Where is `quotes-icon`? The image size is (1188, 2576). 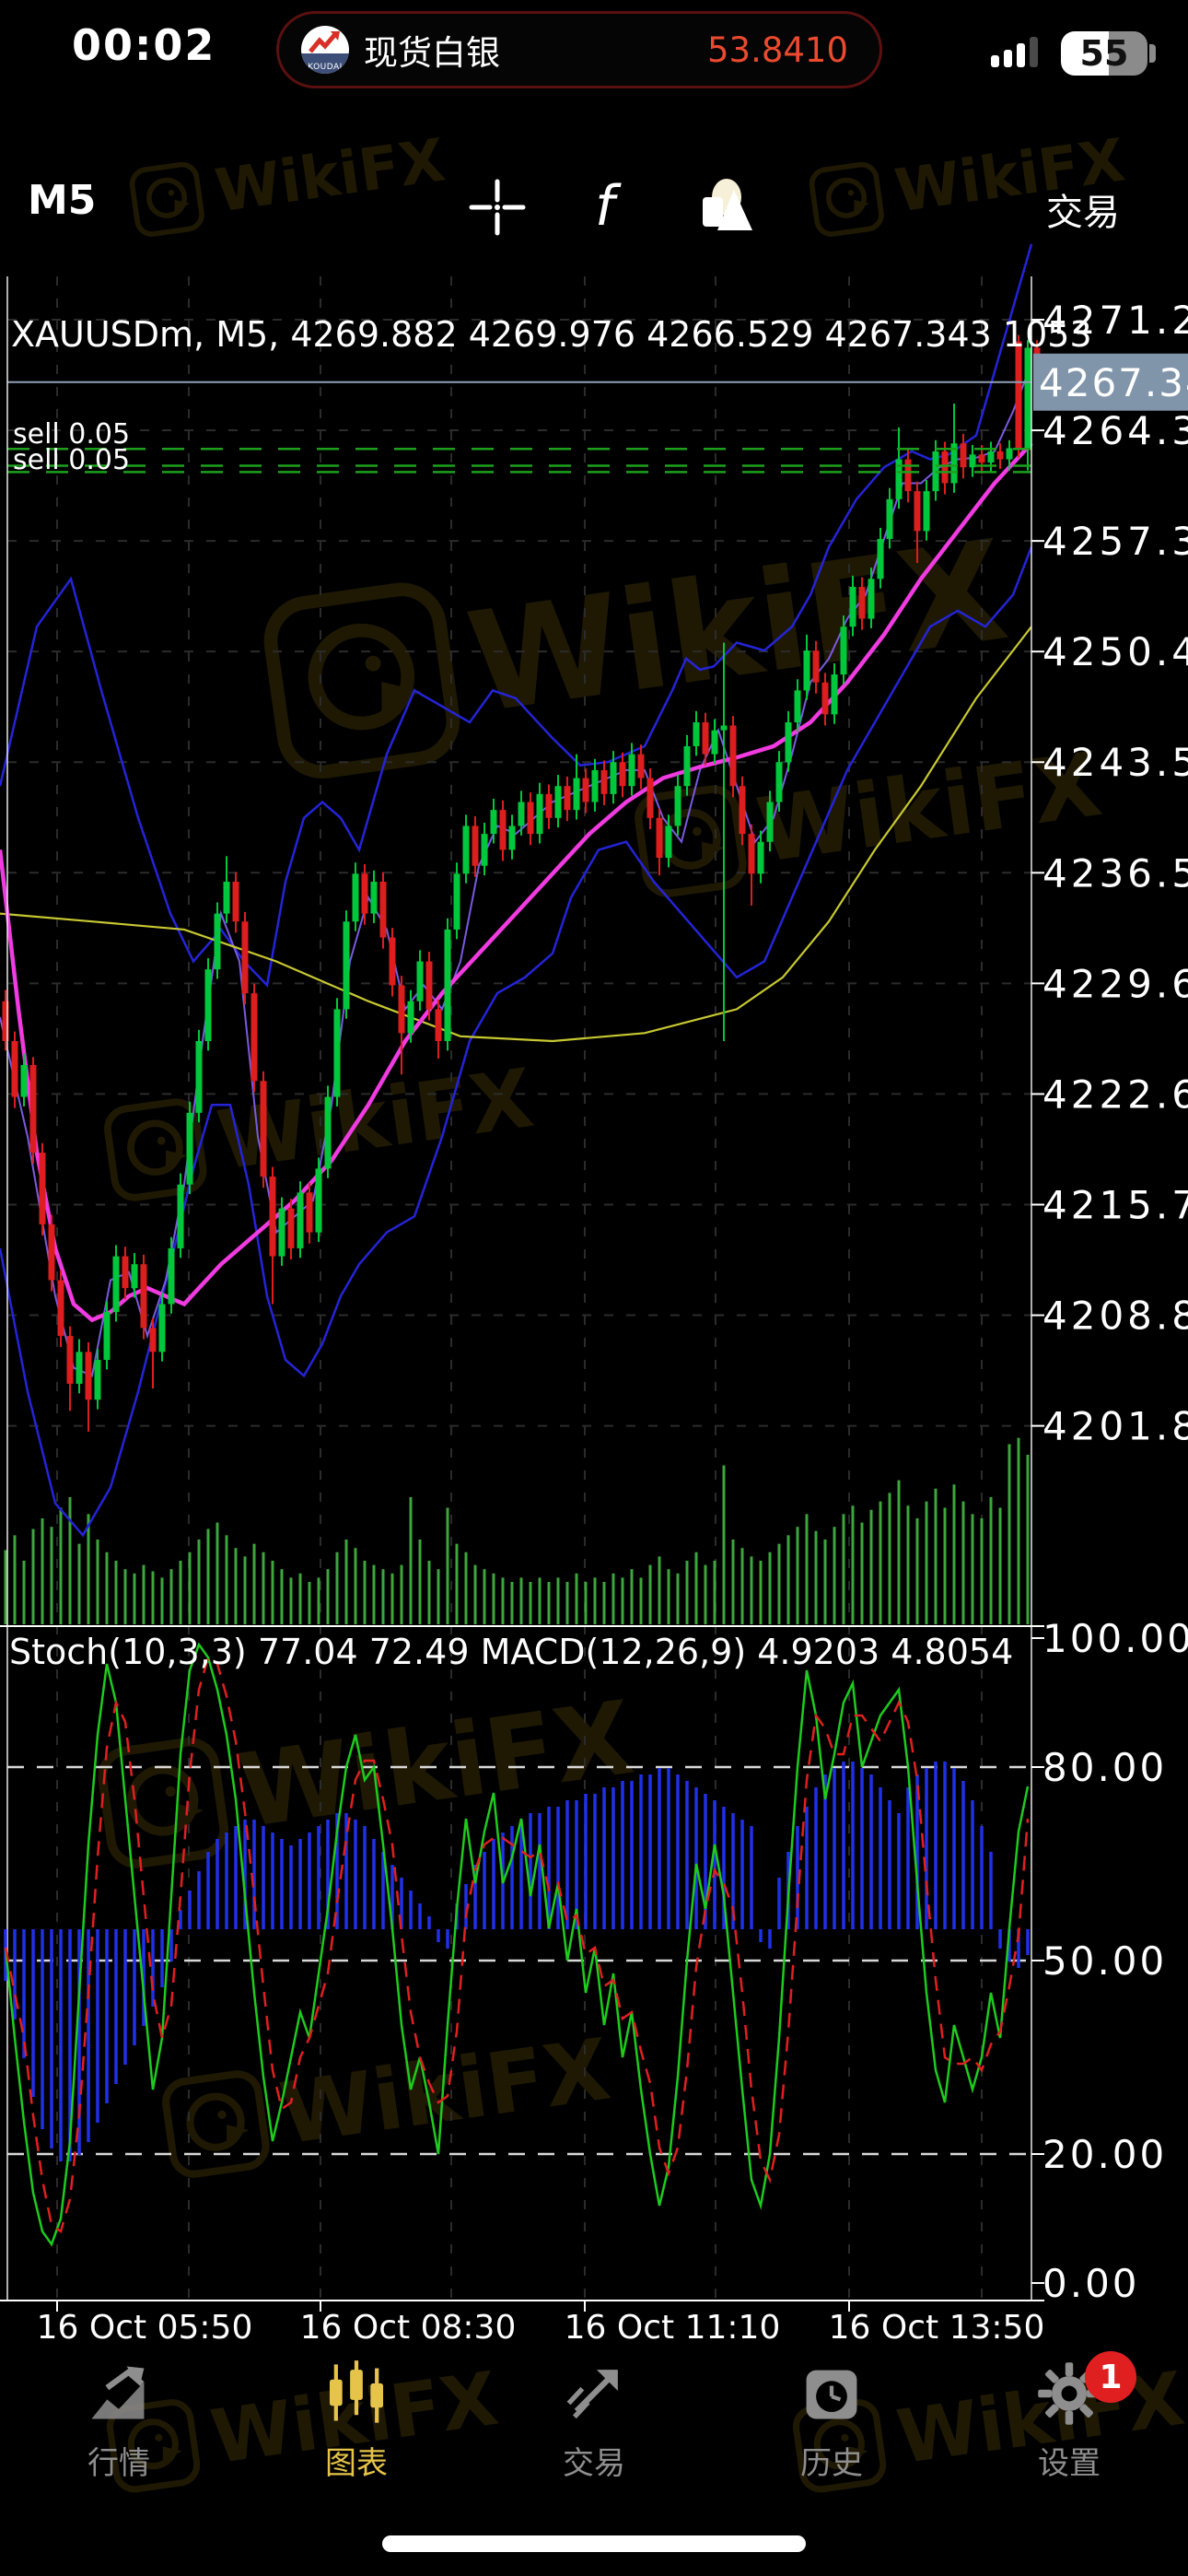
quotes-icon is located at coordinates (119, 2393).